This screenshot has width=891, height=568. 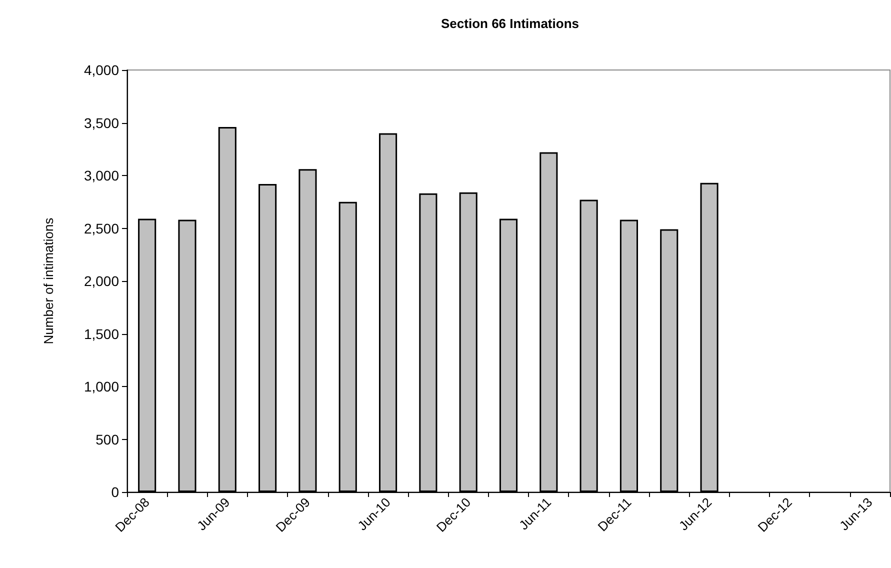 What do you see at coordinates (102, 228) in the screenshot?
I see `y-tick-label: 2,500` at bounding box center [102, 228].